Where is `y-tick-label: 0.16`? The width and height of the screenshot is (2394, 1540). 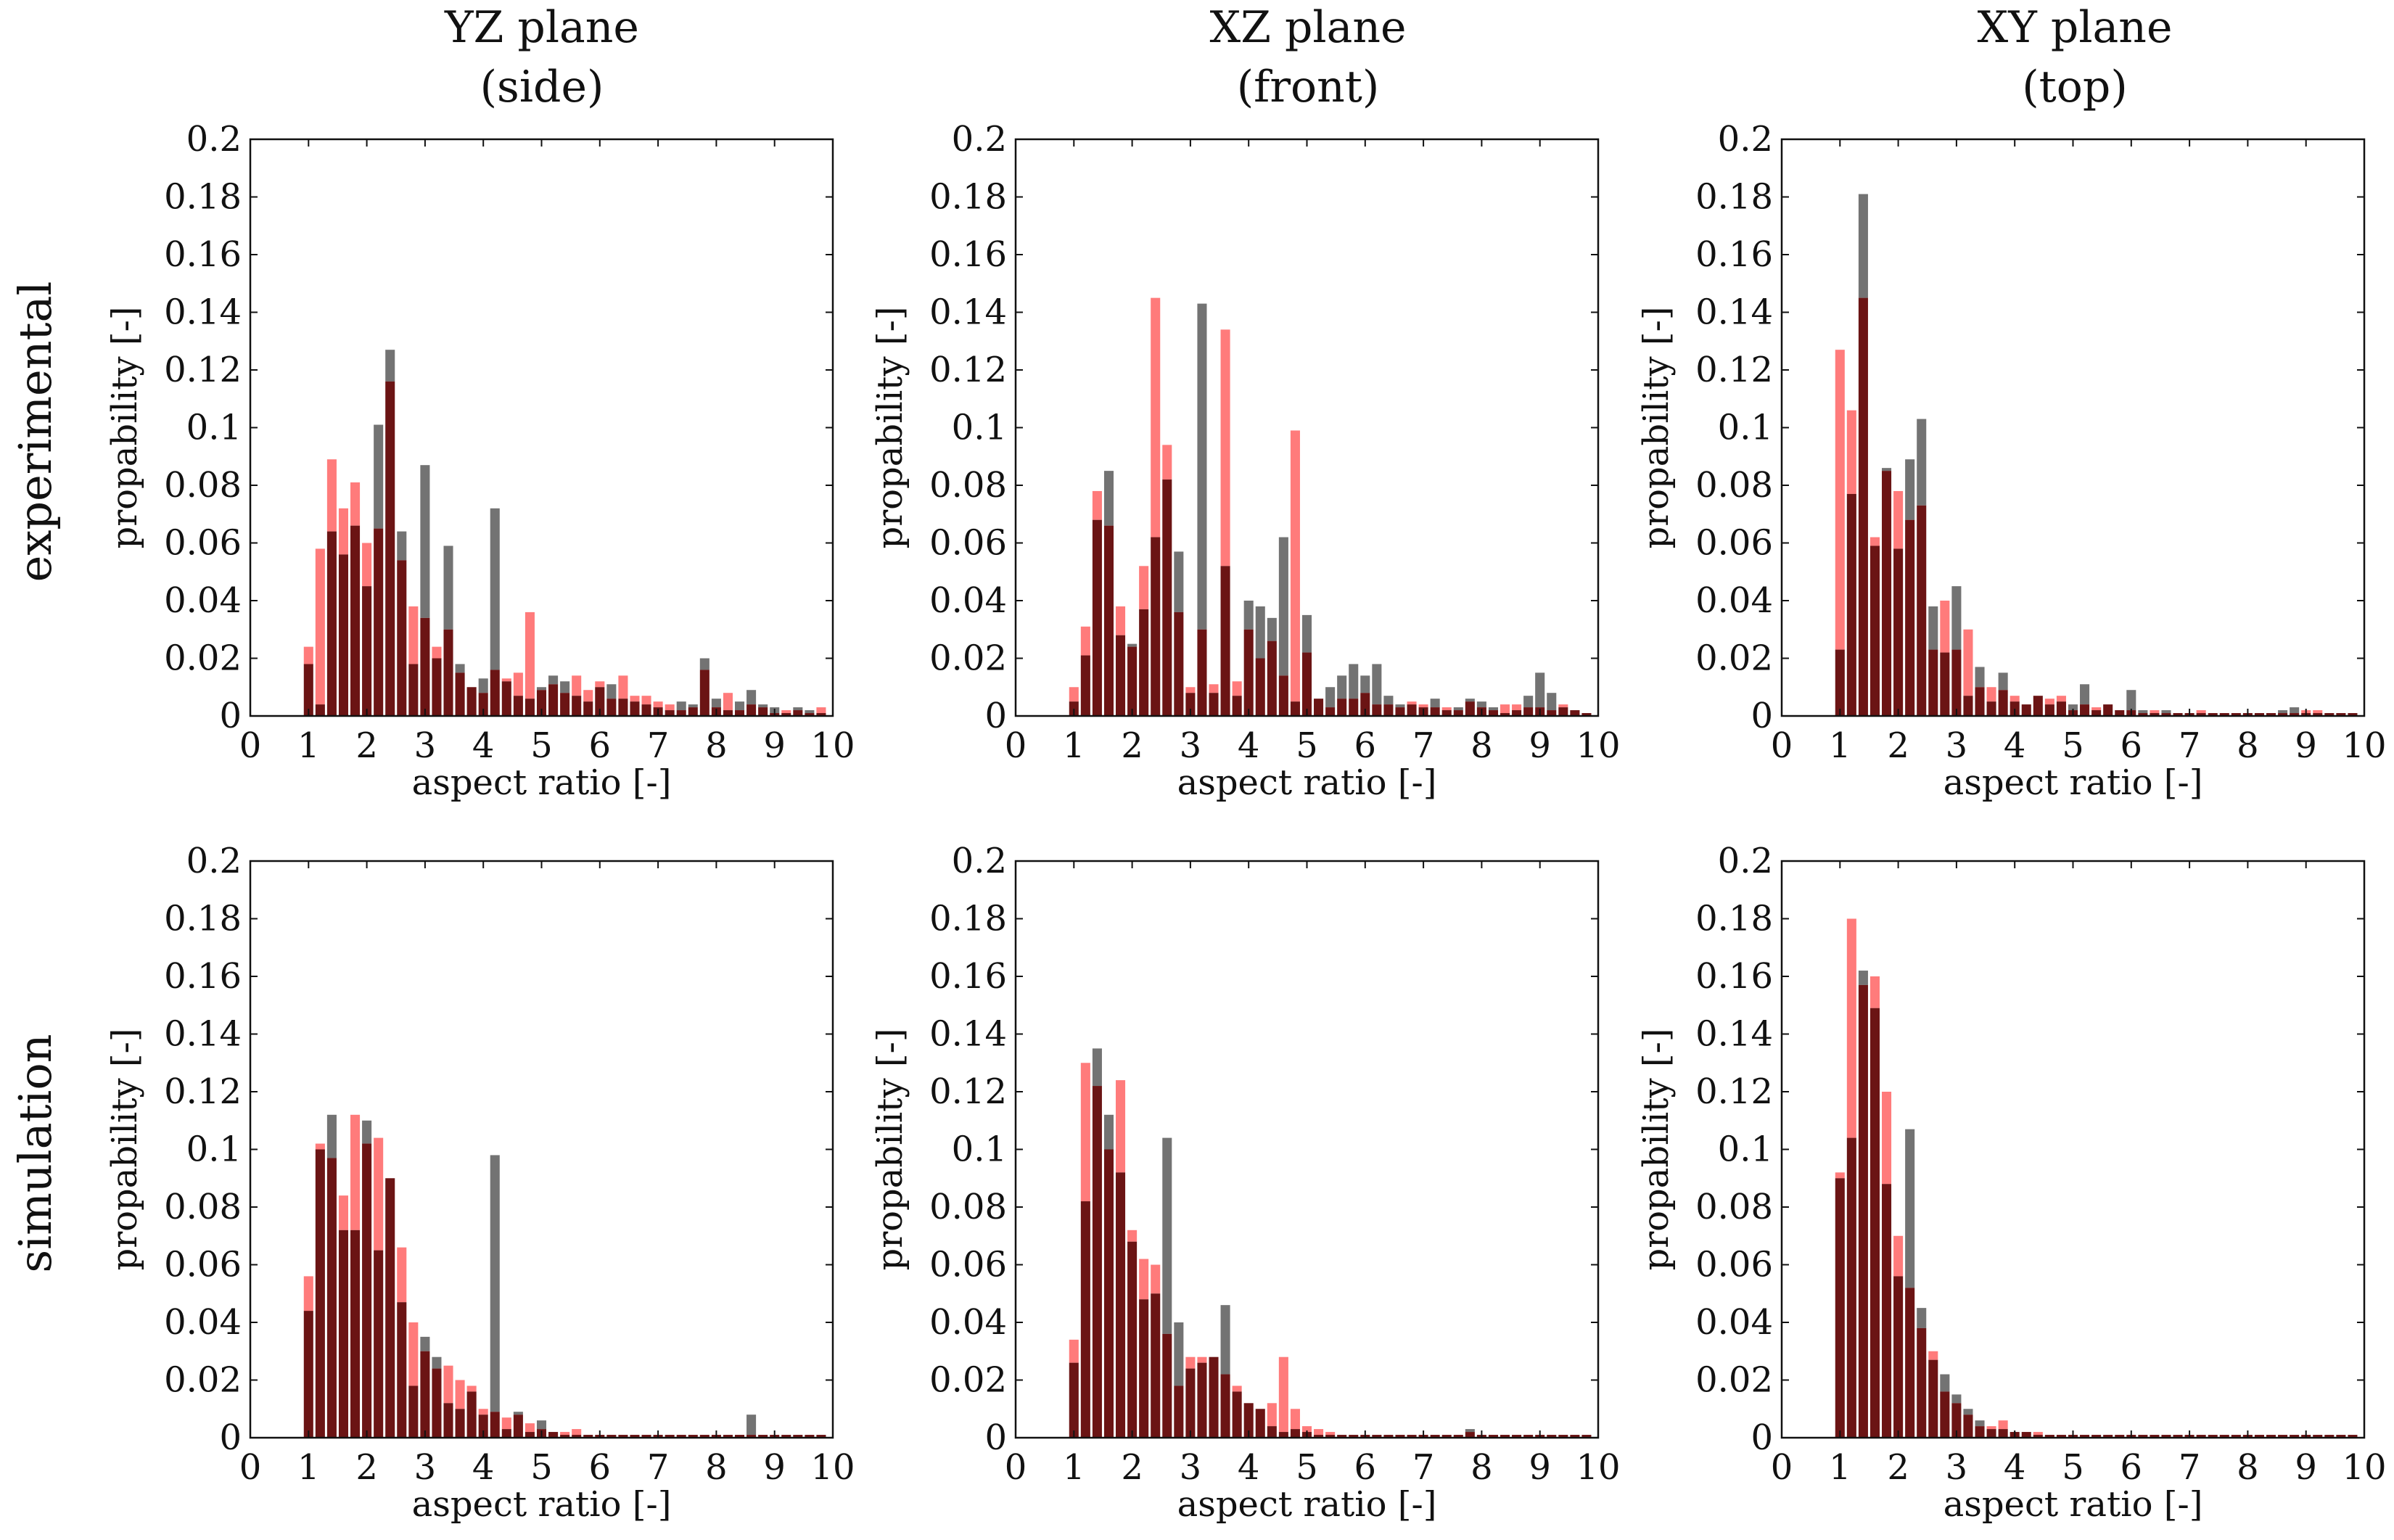 y-tick-label: 0.16 is located at coordinates (1734, 255).